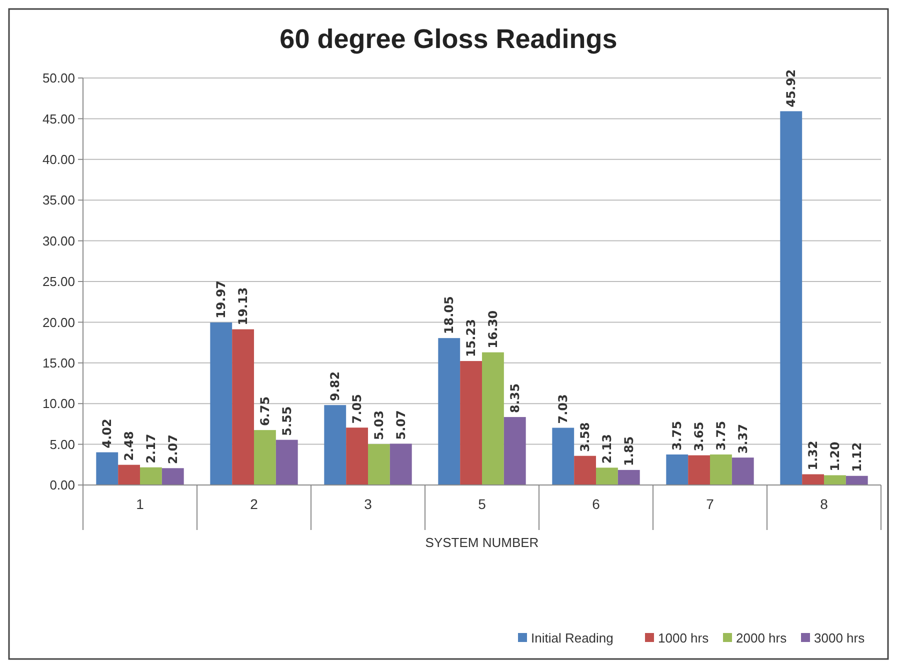 The width and height of the screenshot is (897, 668). Describe the element at coordinates (572, 638) in the screenshot. I see `legend-label: Initial Reading` at that location.